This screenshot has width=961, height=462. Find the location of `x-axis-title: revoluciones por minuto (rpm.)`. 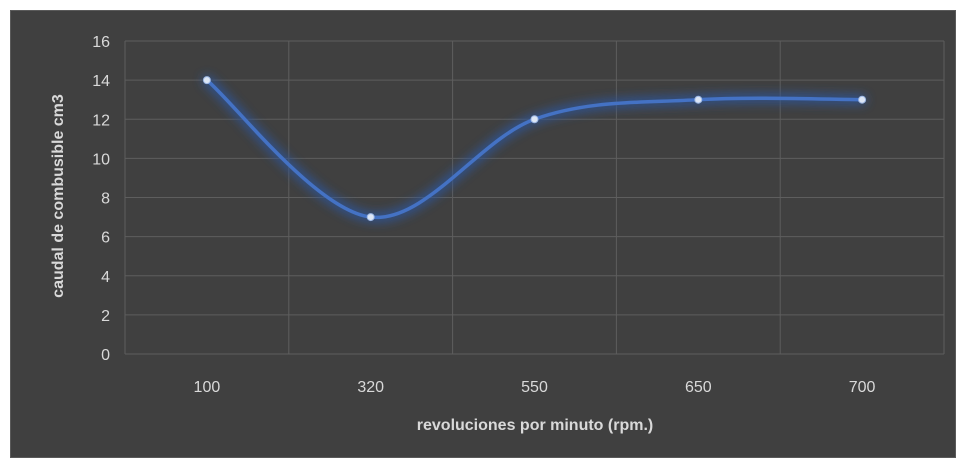

x-axis-title: revoluciones por minuto (rpm.) is located at coordinates (535, 425).